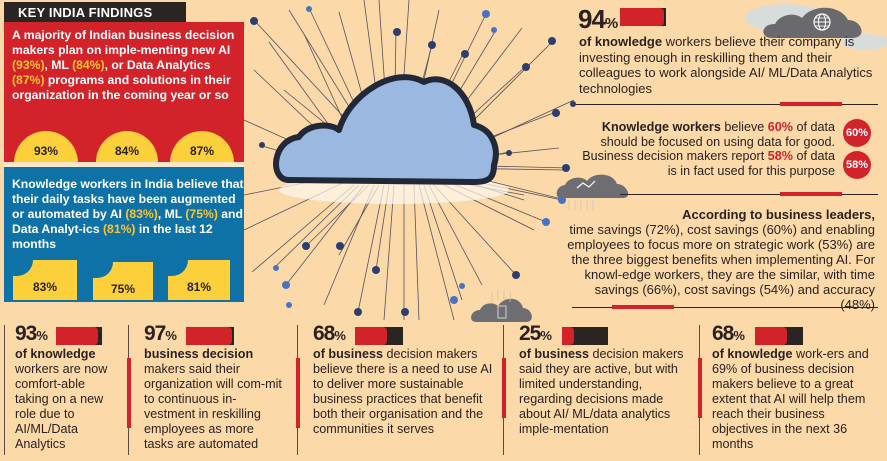  Describe the element at coordinates (95, 12) in the screenshot. I see `section-title: KEY INDIA FINDINGS` at that location.